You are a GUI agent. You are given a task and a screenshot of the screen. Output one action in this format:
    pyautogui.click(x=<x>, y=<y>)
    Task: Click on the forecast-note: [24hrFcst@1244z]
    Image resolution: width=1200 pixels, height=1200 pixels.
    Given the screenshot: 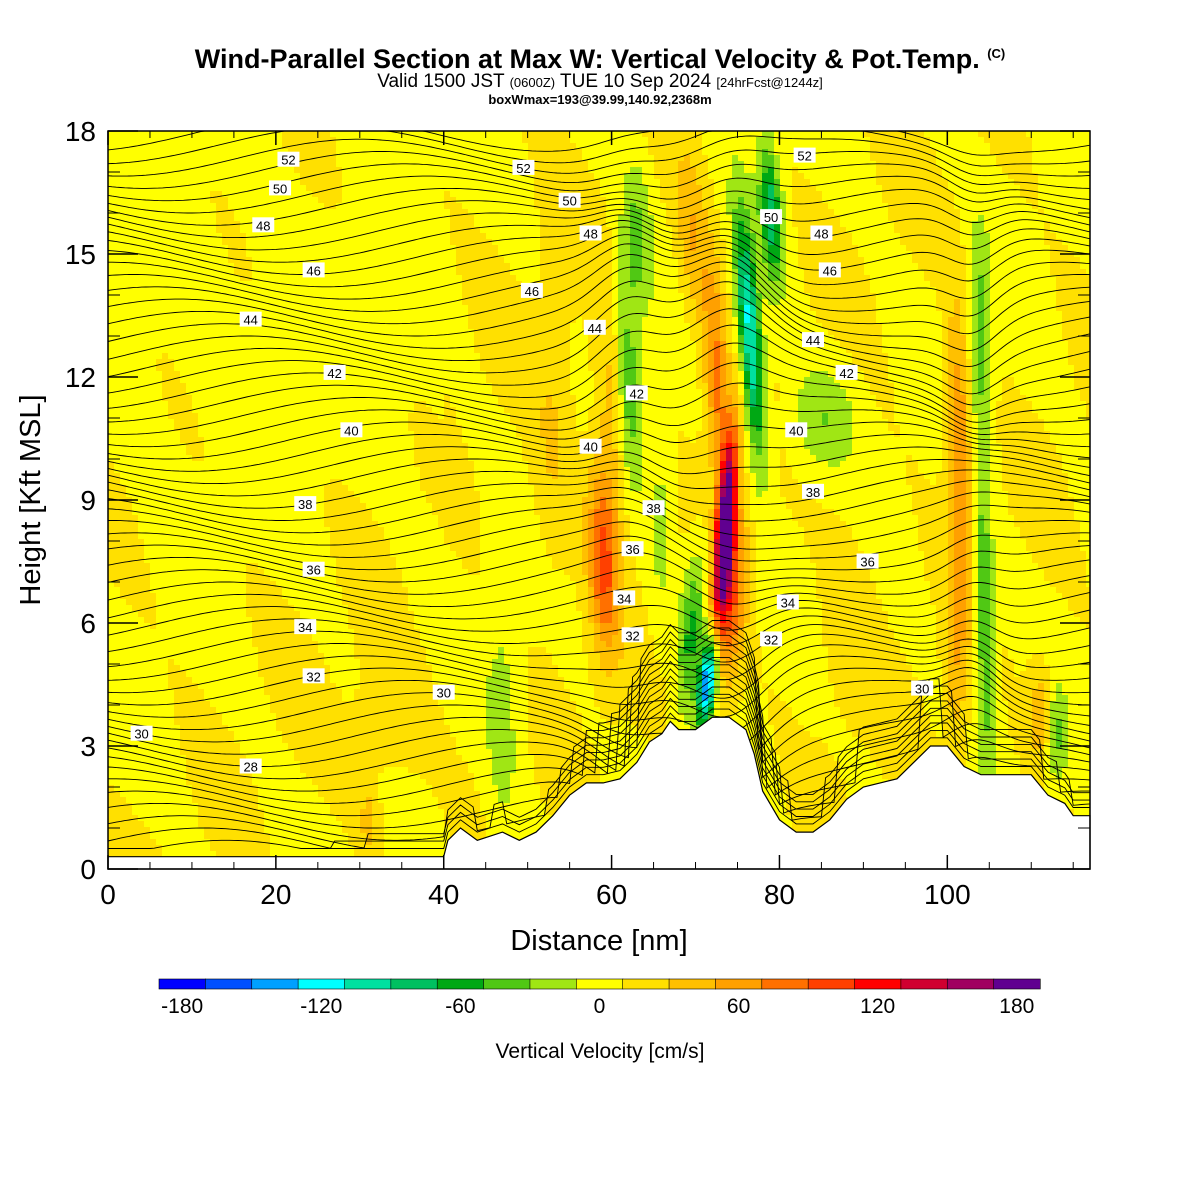 What is the action you would take?
    pyautogui.click(x=769, y=82)
    